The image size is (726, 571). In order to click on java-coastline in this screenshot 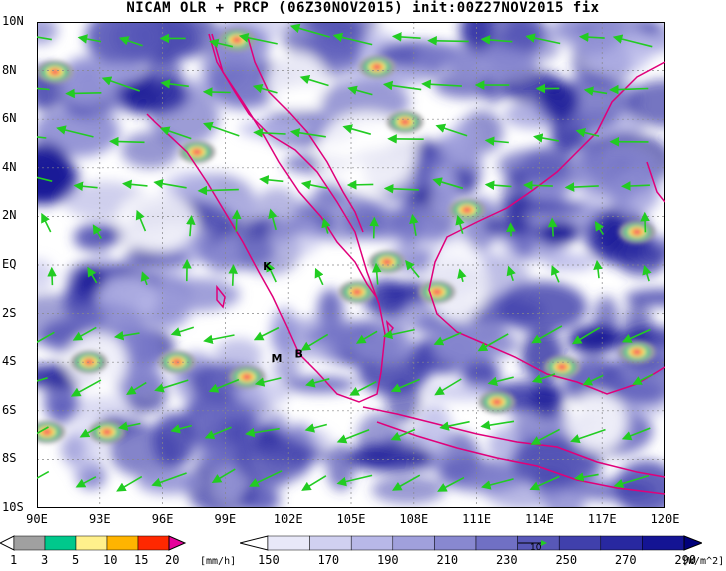, I will do `click(513, 442)`.